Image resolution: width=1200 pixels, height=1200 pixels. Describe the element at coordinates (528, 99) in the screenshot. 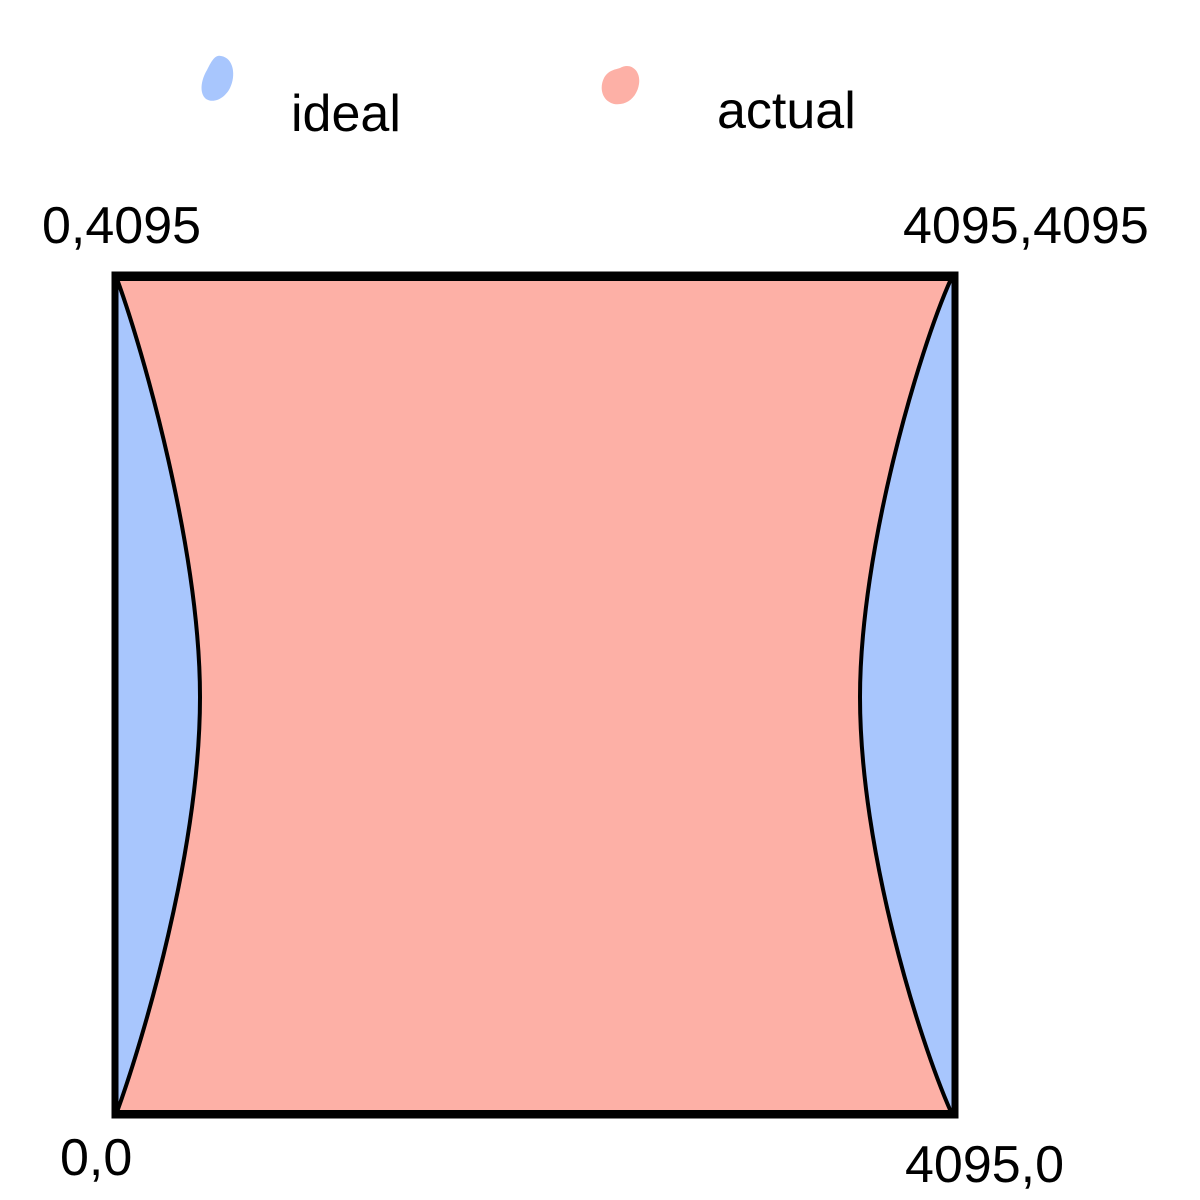

I see `legend: ideal actual` at that location.